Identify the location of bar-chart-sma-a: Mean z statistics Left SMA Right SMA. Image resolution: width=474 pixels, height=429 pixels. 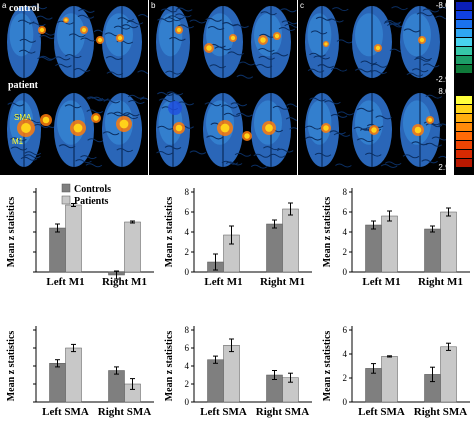
(79, 373).